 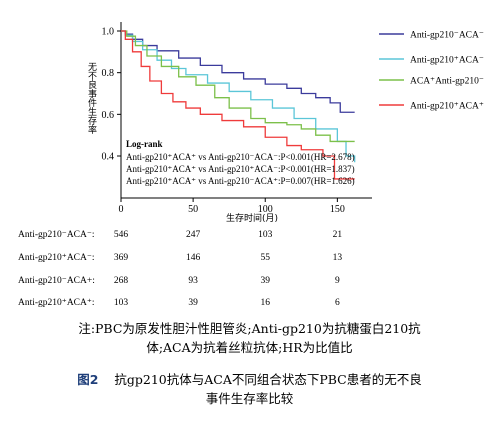 I want to click on x-tick-label: 100, so click(x=265, y=209).